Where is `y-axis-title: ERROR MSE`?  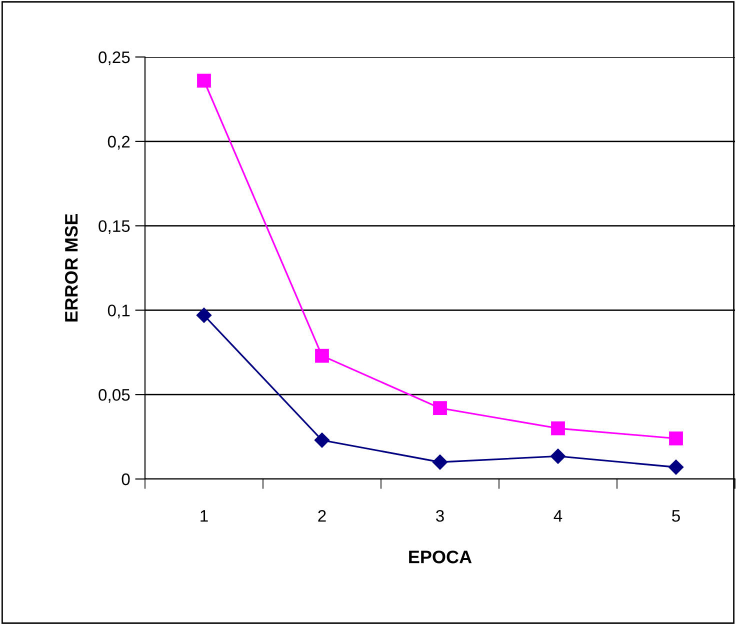 y-axis-title: ERROR MSE is located at coordinates (71, 268).